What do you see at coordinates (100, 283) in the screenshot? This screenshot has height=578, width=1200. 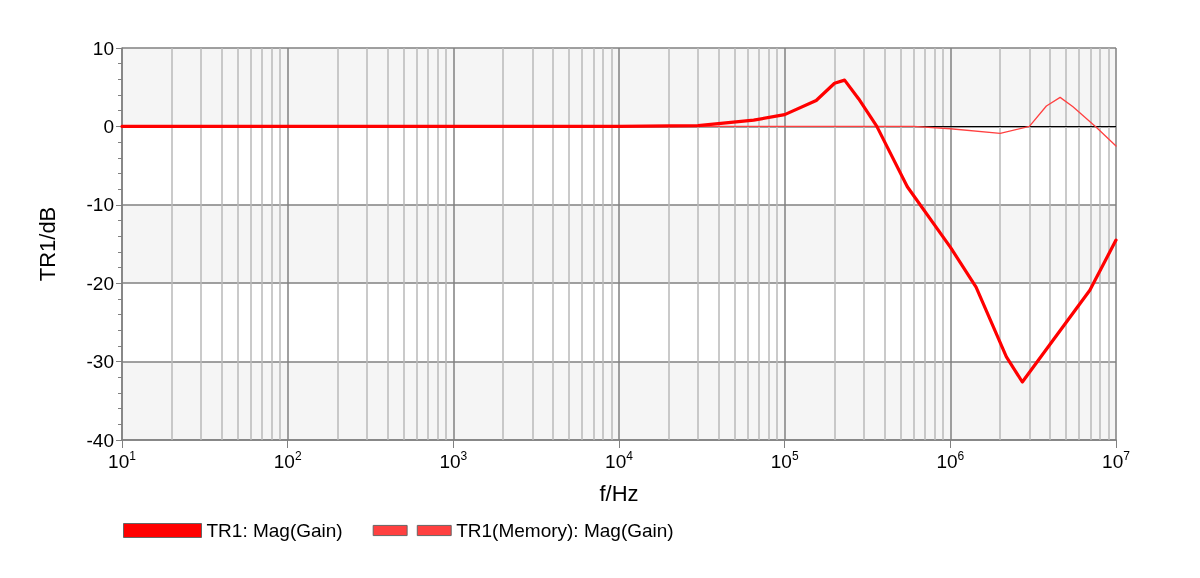 I see `y-tick-label: -20` at bounding box center [100, 283].